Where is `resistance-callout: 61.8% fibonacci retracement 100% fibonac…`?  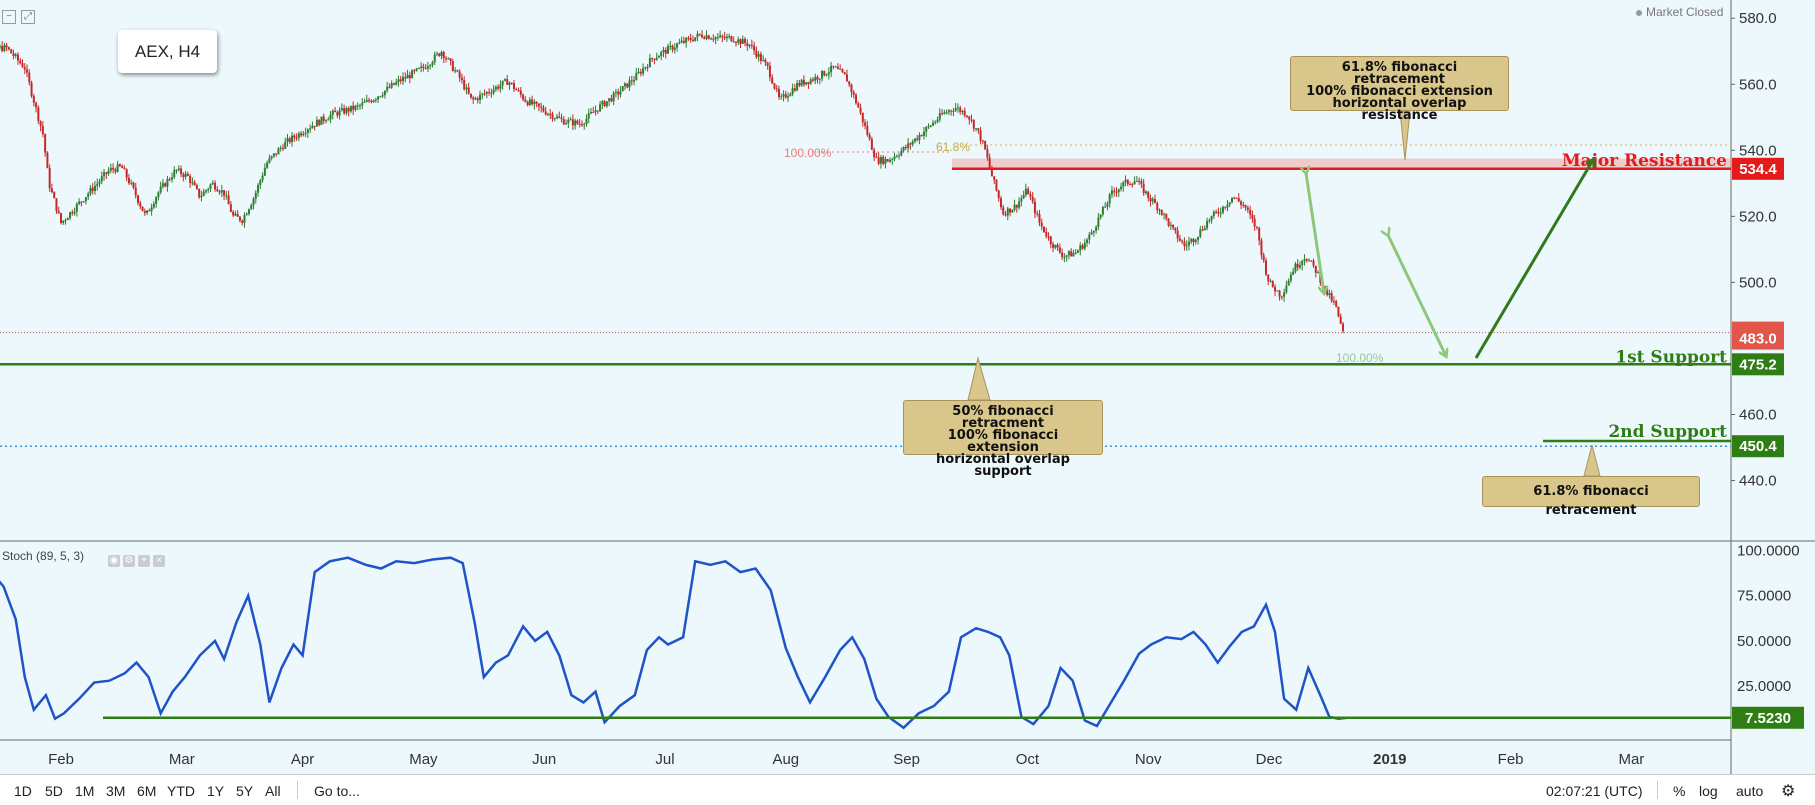
resistance-callout: 61.8% fibonacci retracement 100% fibonac… is located at coordinates (1399, 89).